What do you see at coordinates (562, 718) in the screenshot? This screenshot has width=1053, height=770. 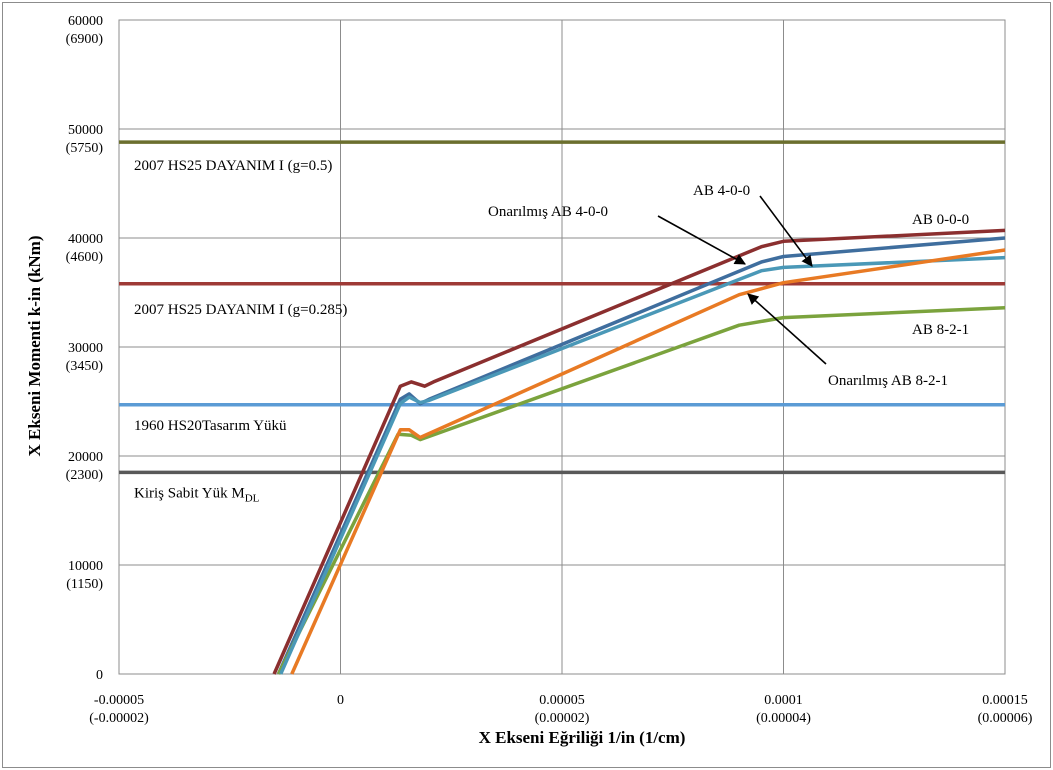 I see `x-tick-sublabel: (0.00002)` at bounding box center [562, 718].